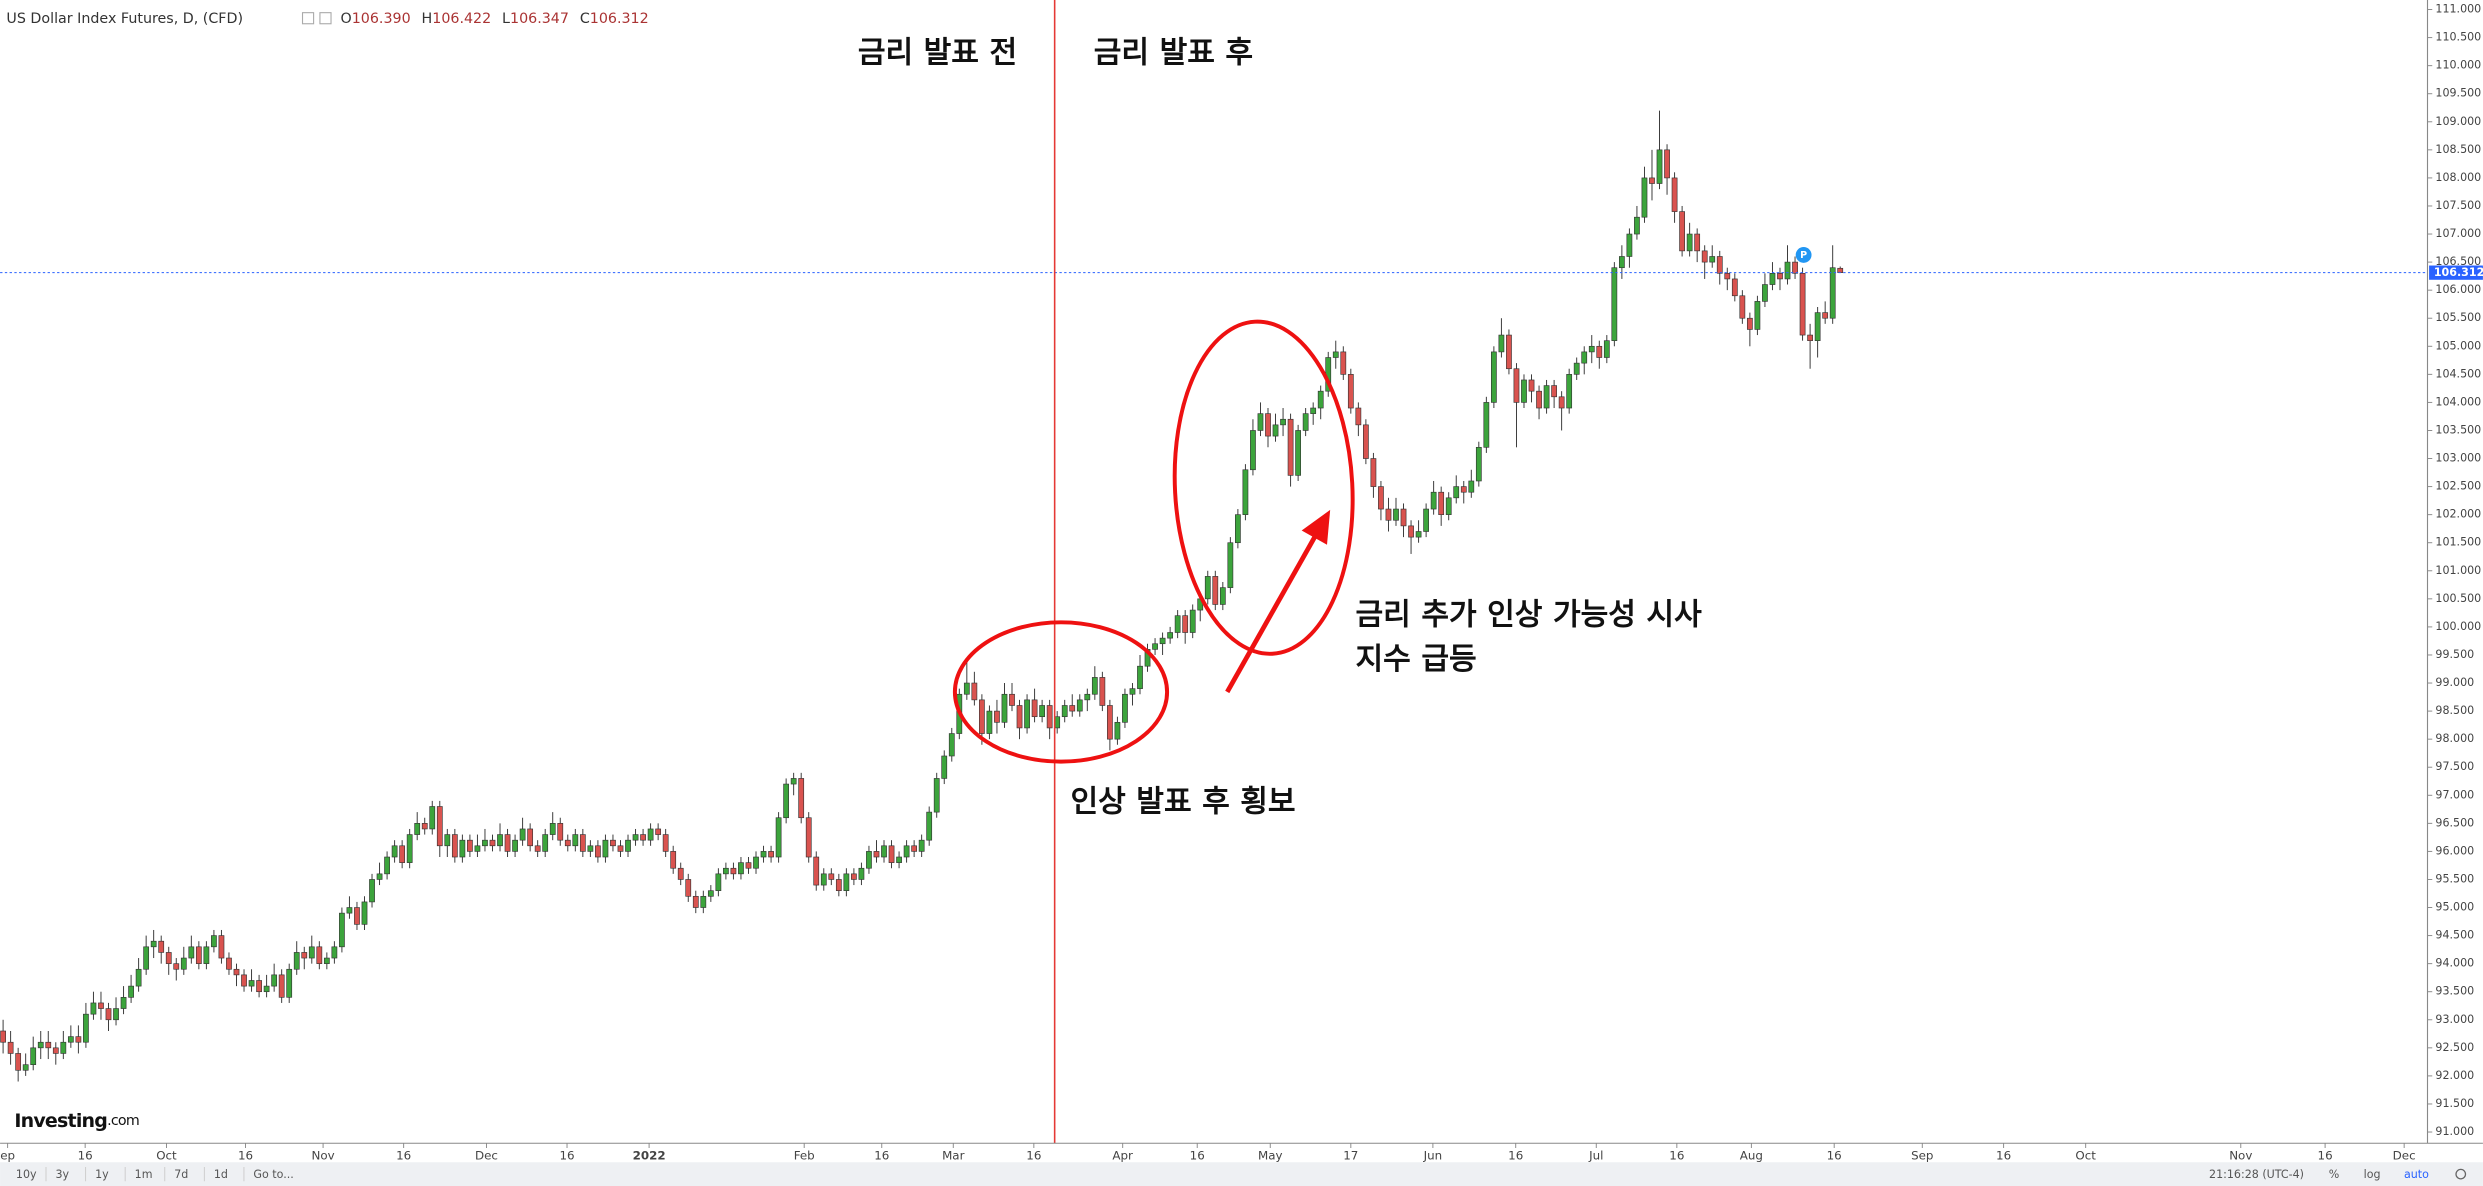  Describe the element at coordinates (1061, 692) in the screenshot. I see `highlight-ellipse` at that location.